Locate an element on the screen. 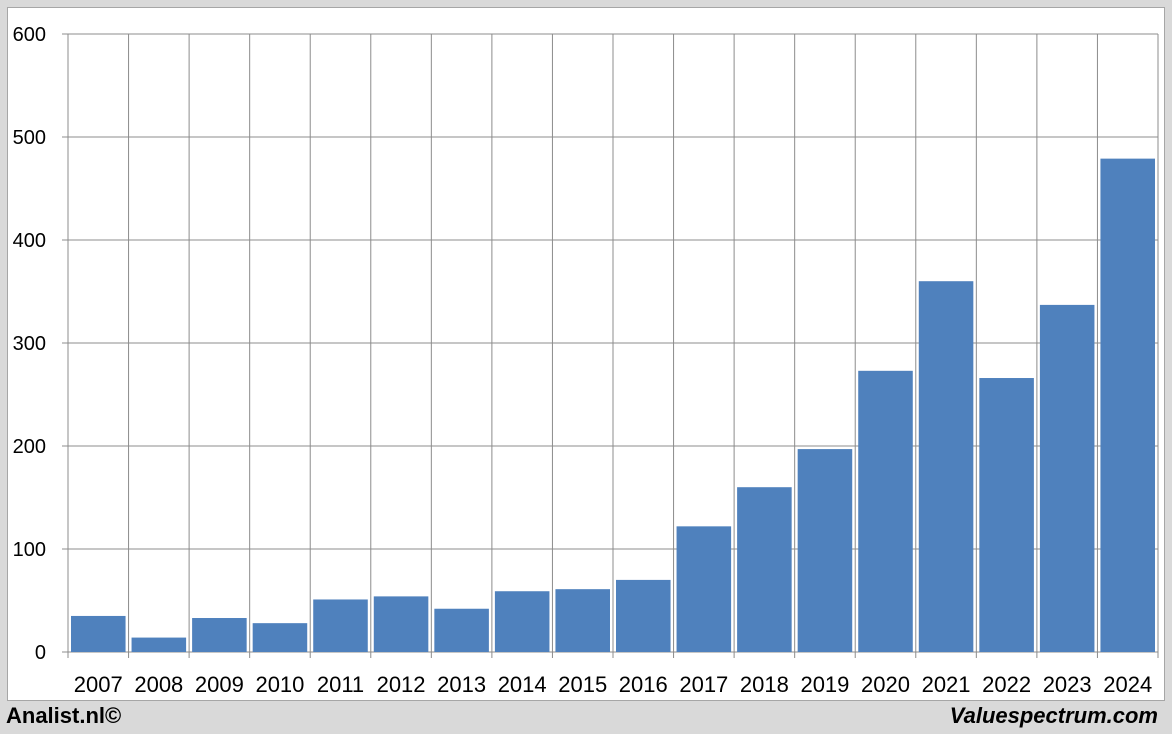 This screenshot has height=734, width=1172. x-tick-label: 2017 is located at coordinates (703, 684).